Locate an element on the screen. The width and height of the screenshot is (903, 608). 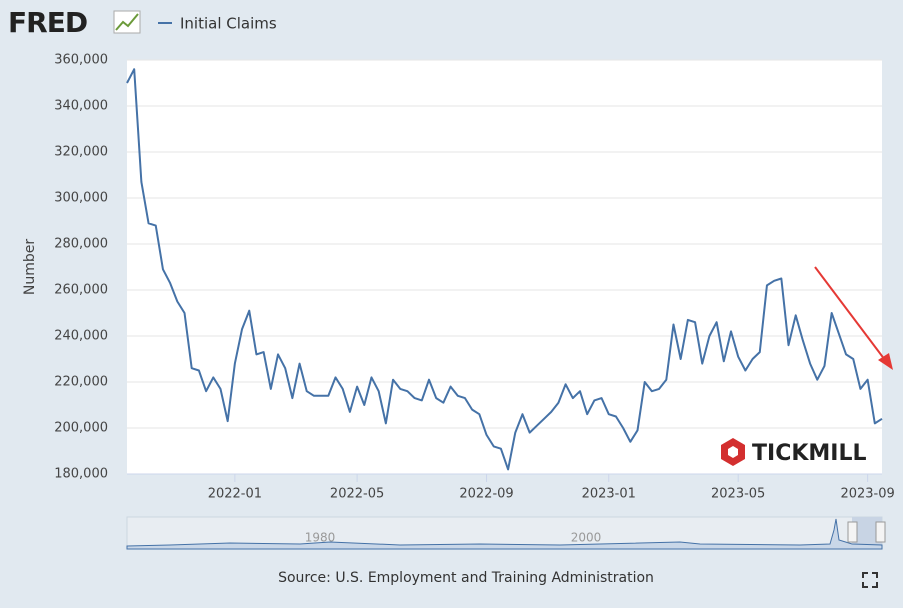
navigator-label: 1980 is located at coordinates (320, 538).